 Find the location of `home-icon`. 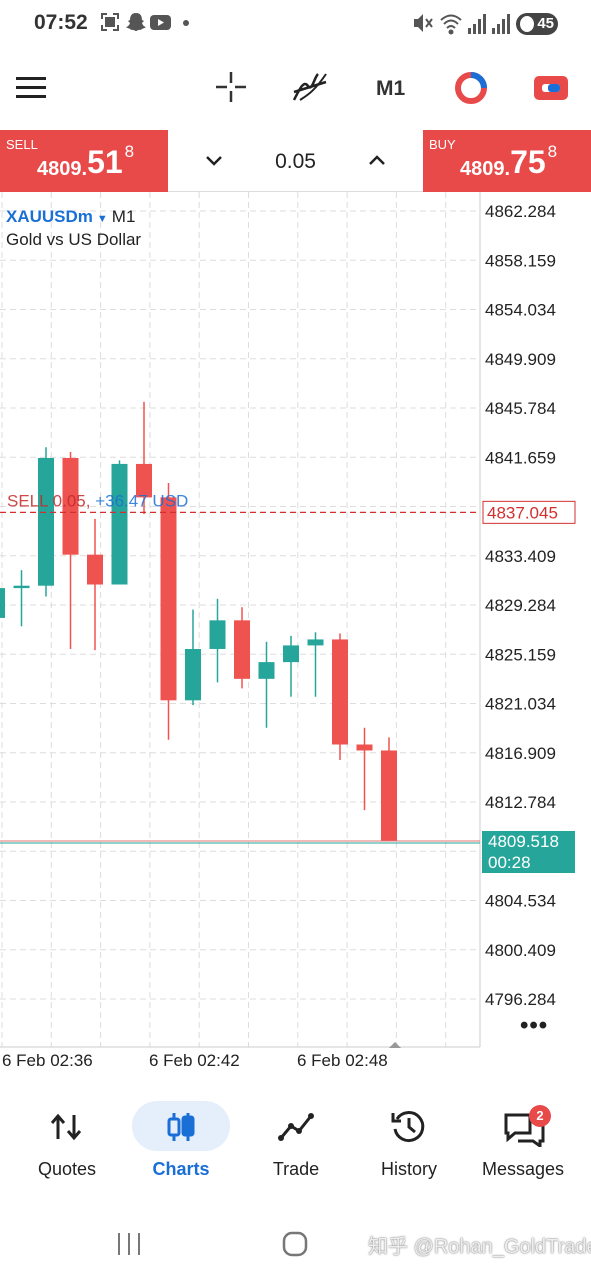

home-icon is located at coordinates (295, 1244).